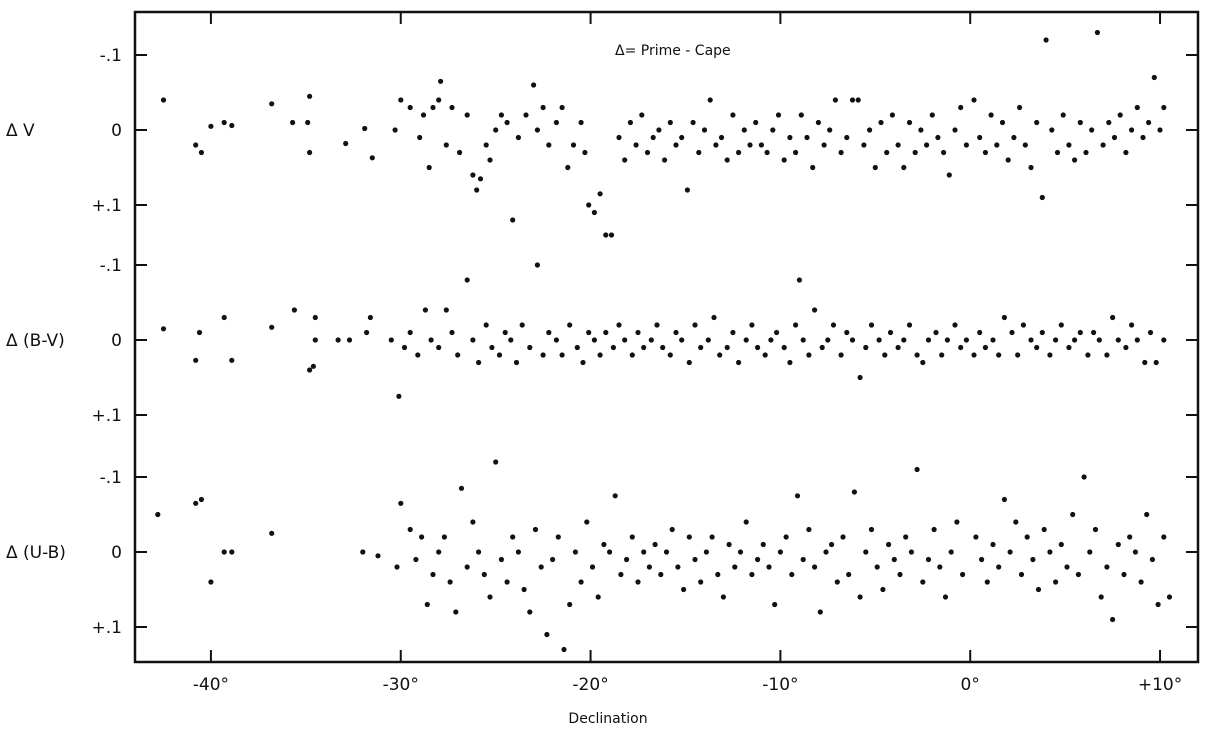  I want to click on y-tick-label: 0, so click(116, 553).